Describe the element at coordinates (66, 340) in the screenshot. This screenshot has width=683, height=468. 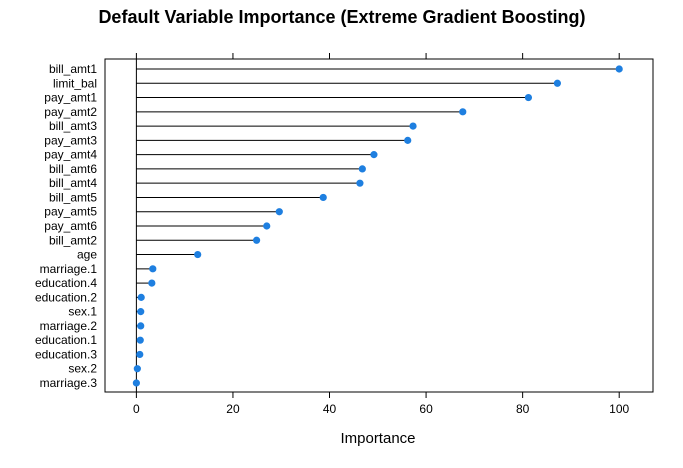
I see `category-label: education.1` at that location.